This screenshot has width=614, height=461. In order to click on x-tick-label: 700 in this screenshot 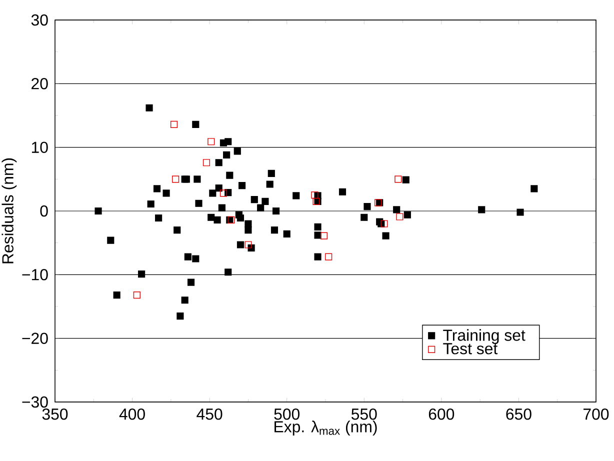, I will do `click(596, 414)`.